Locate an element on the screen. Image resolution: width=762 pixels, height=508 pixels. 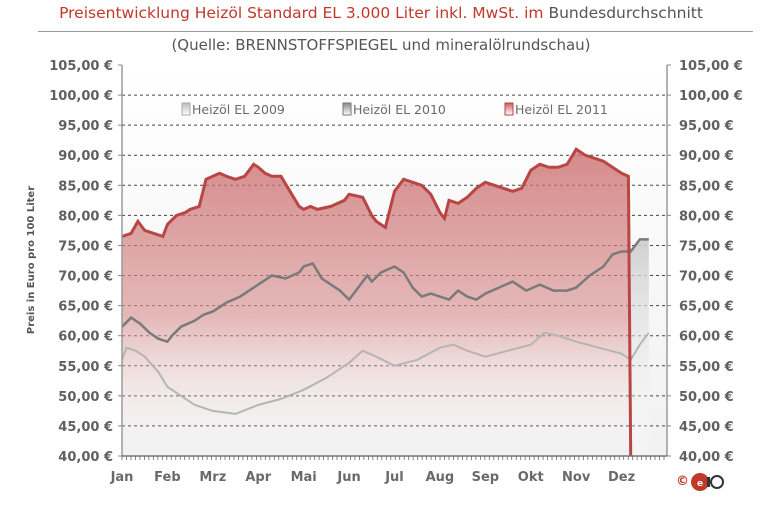
series-2010-tail-area is located at coordinates (639, 347).